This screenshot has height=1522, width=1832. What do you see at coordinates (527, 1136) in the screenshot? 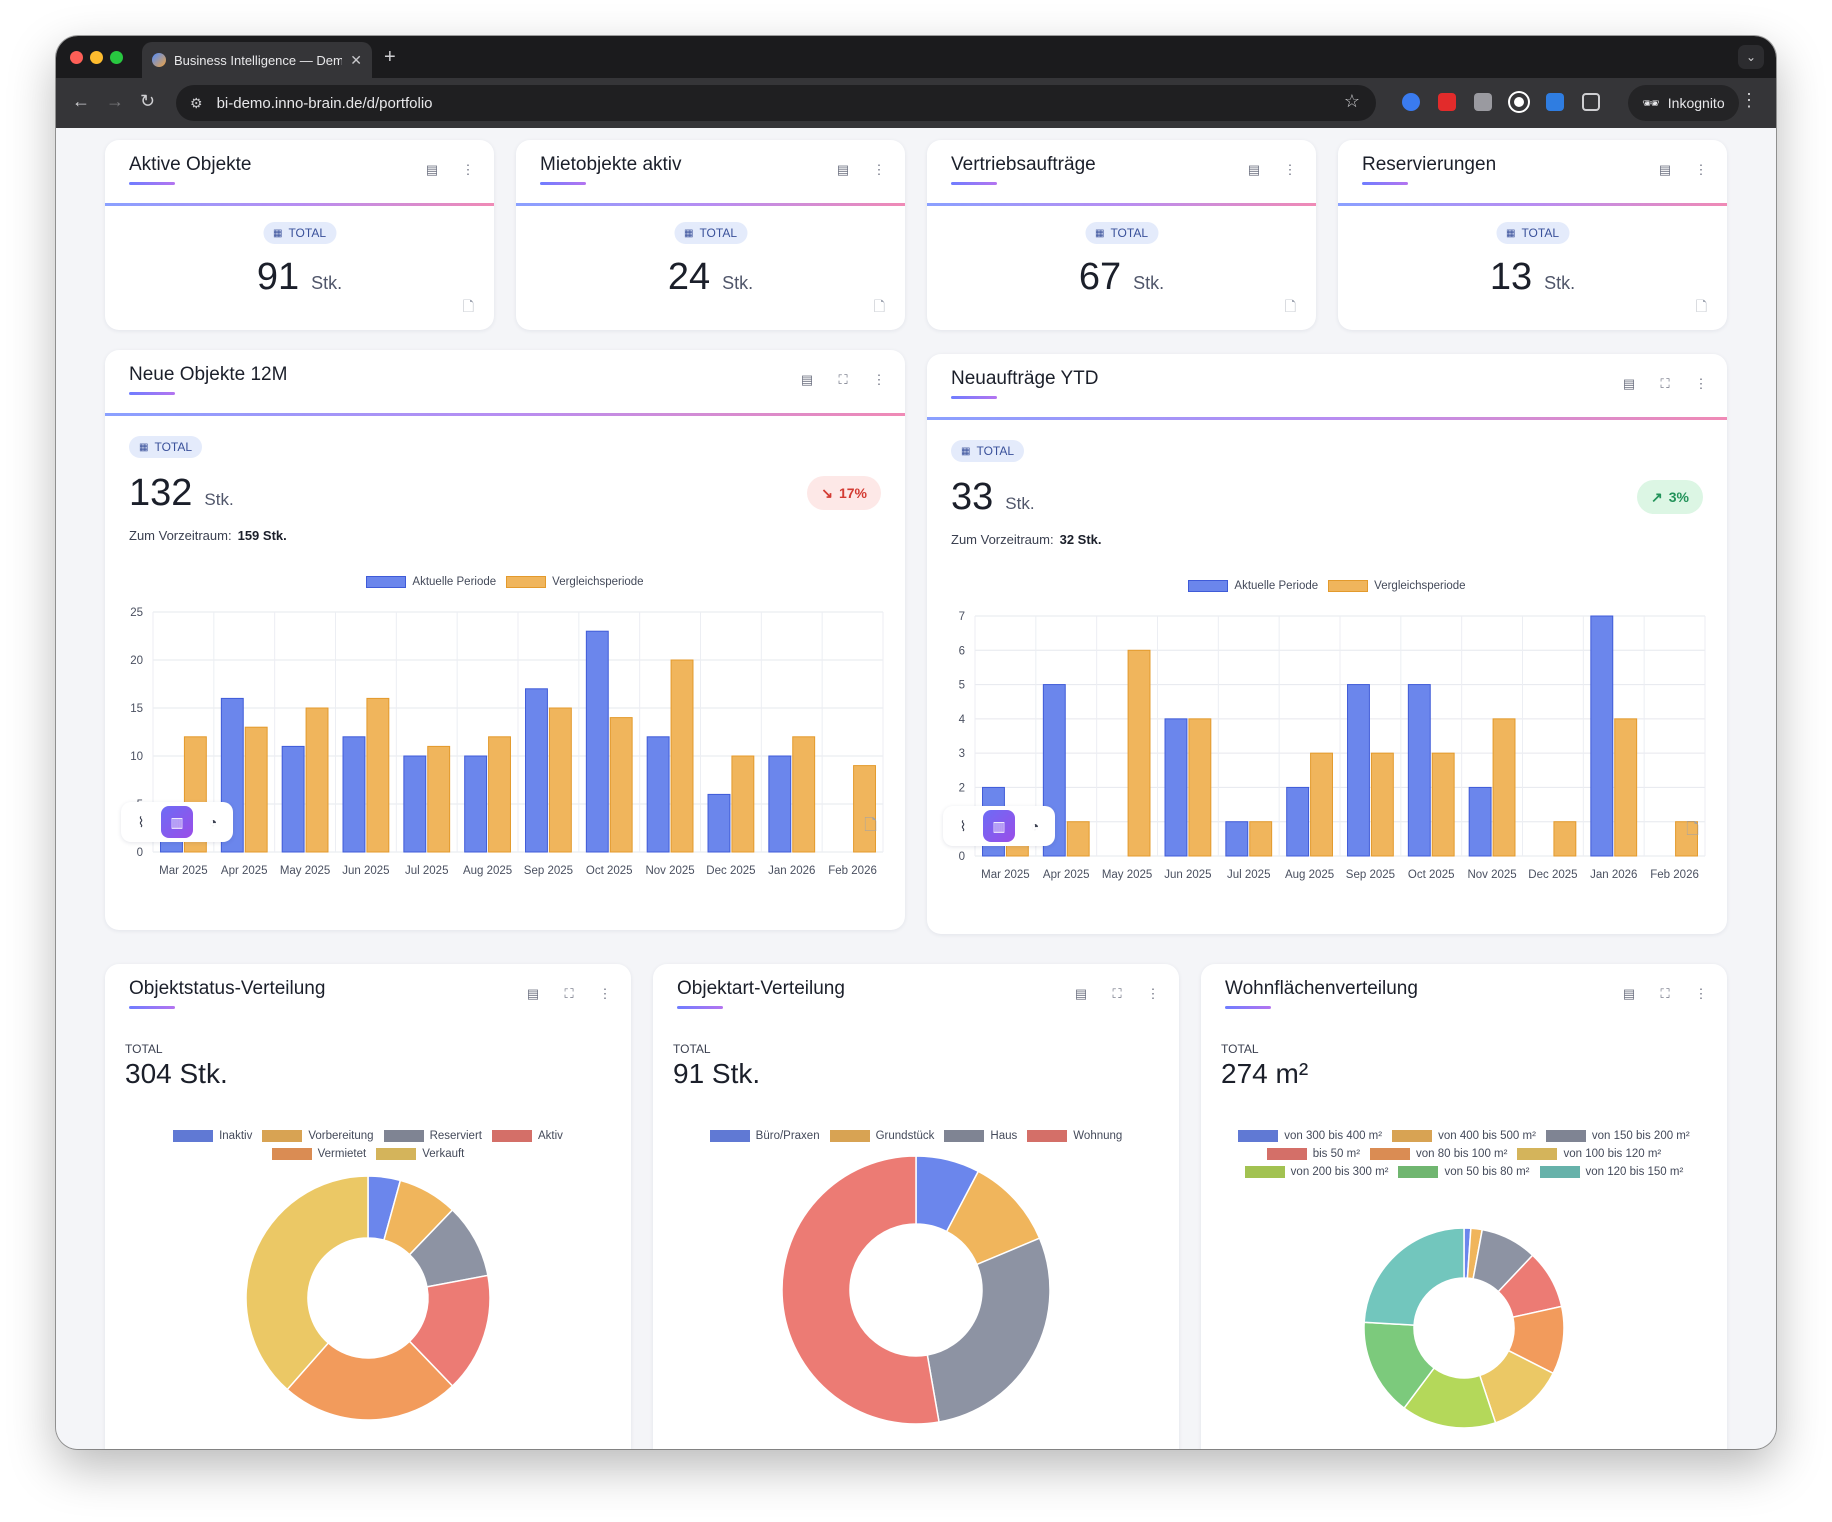
I see `legend-item: Aktiv` at bounding box center [527, 1136].